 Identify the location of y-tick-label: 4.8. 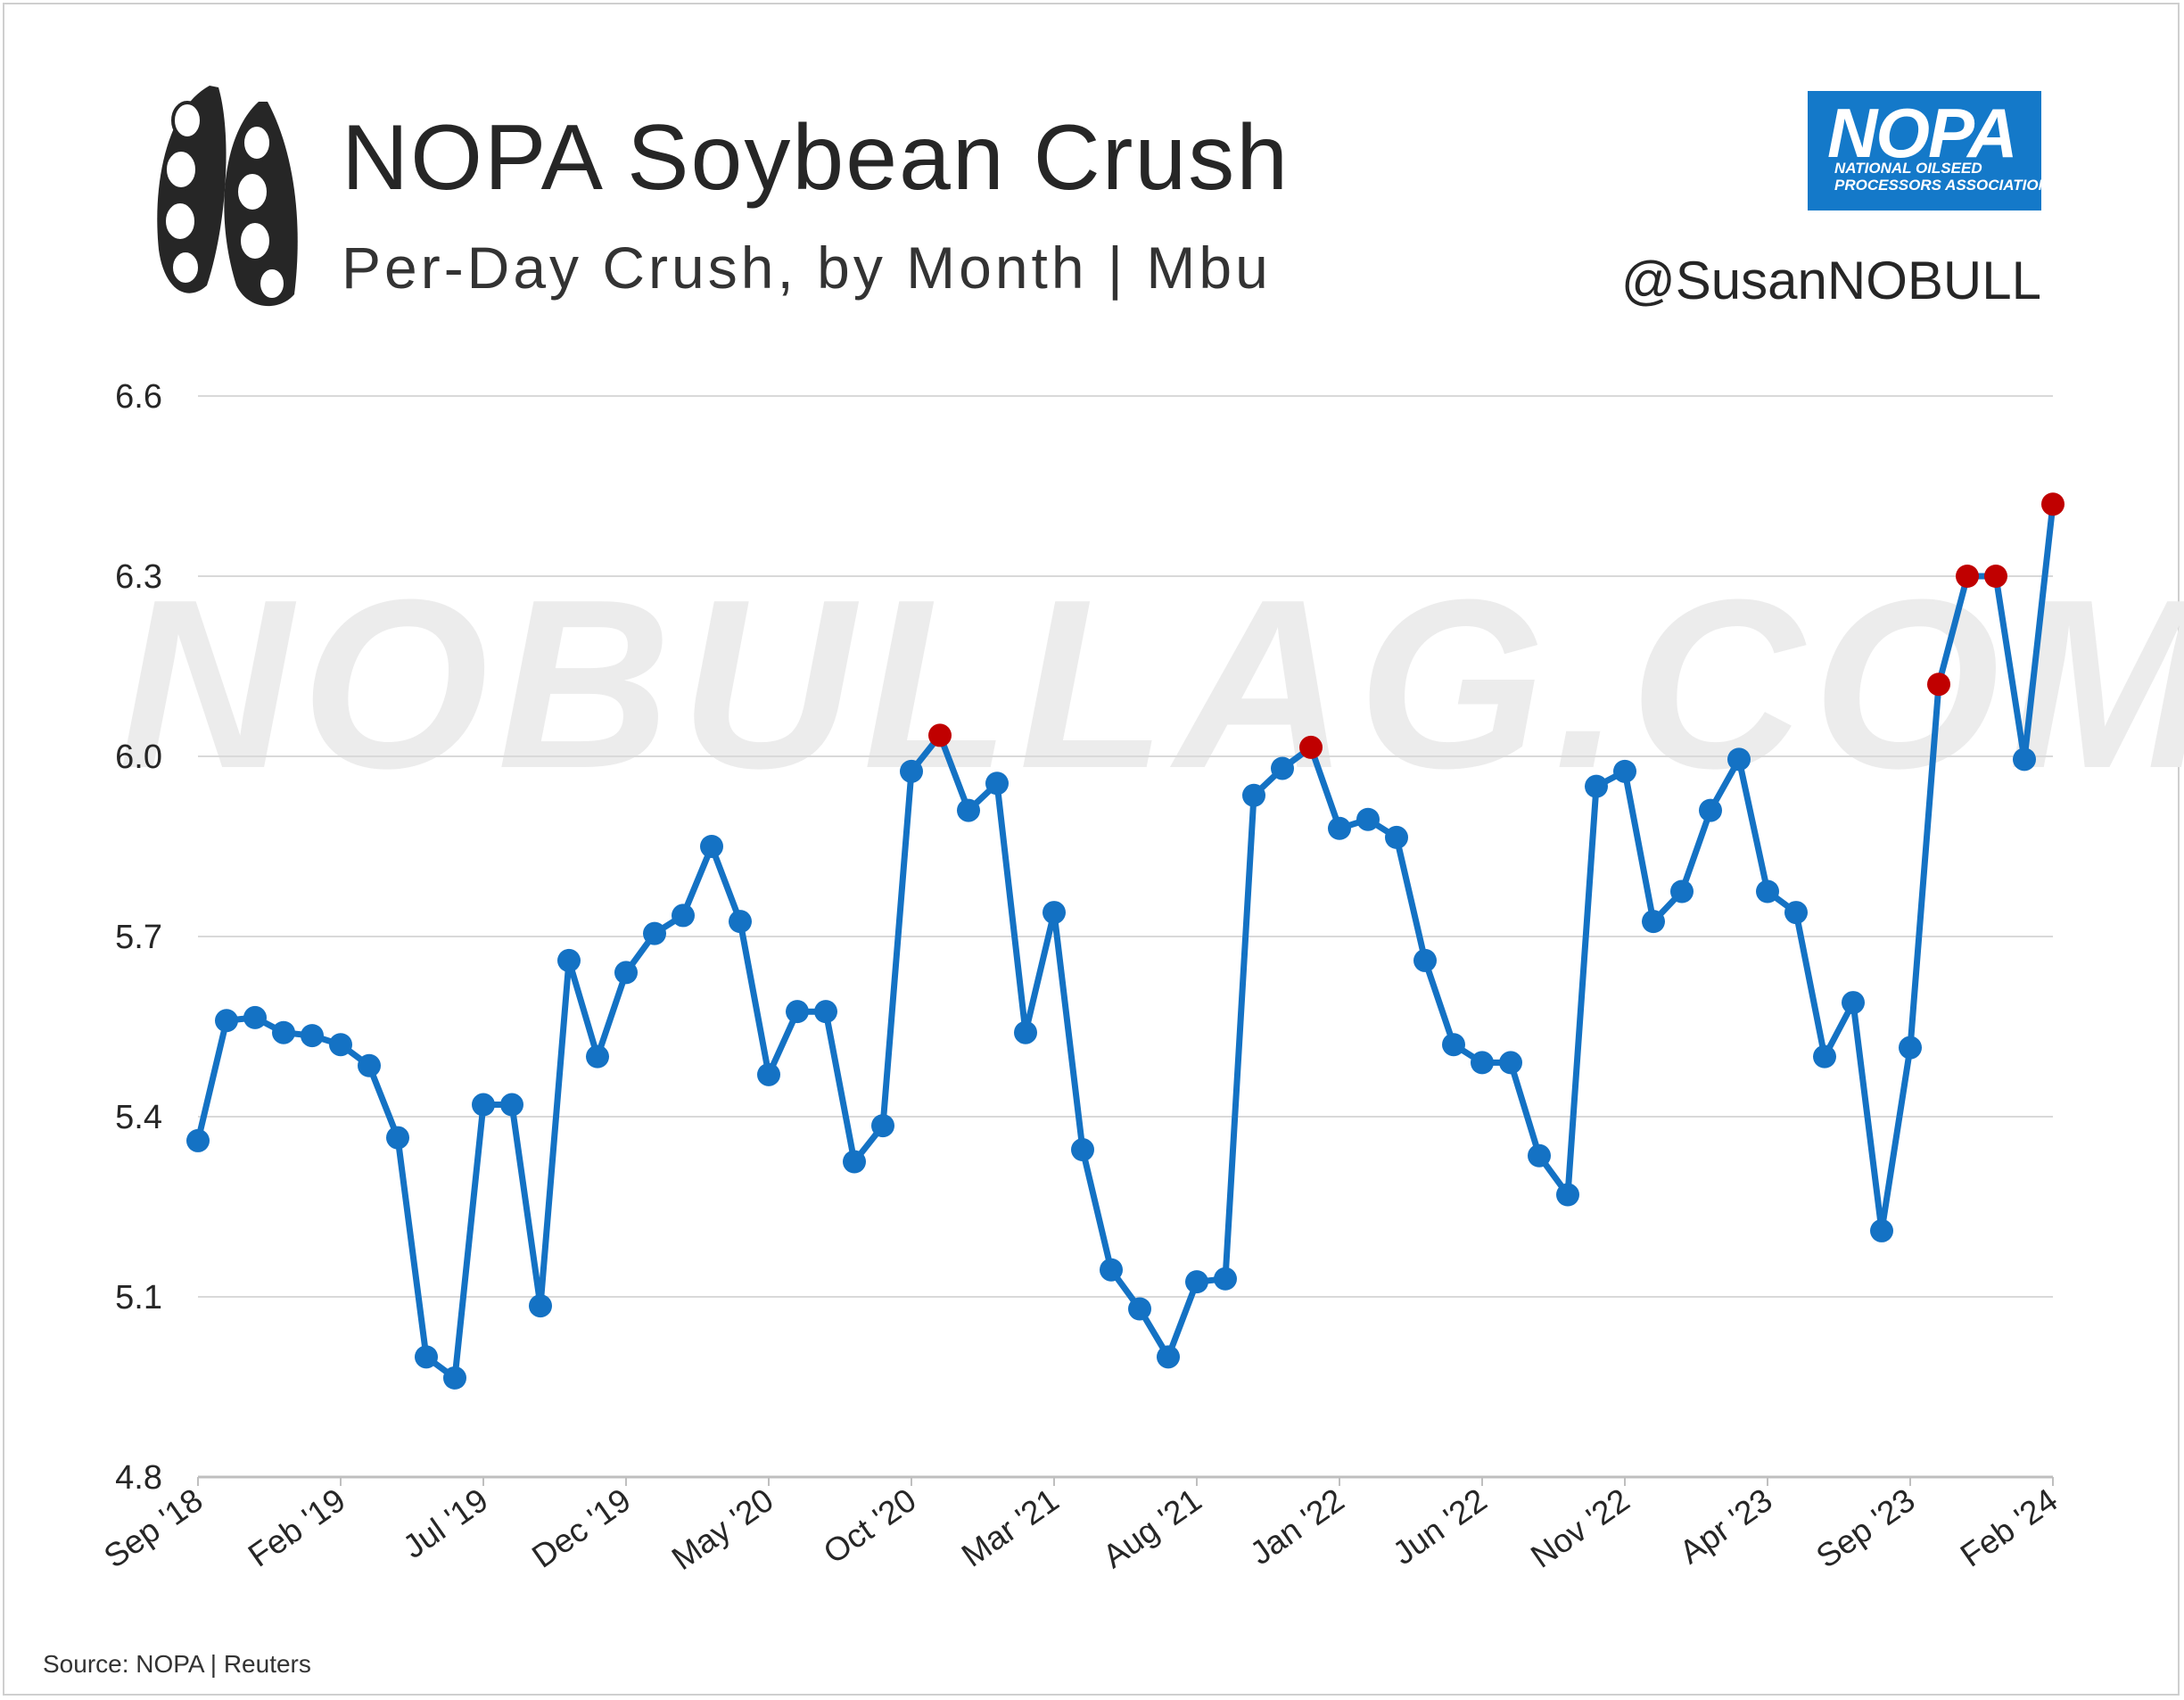
(138, 1478).